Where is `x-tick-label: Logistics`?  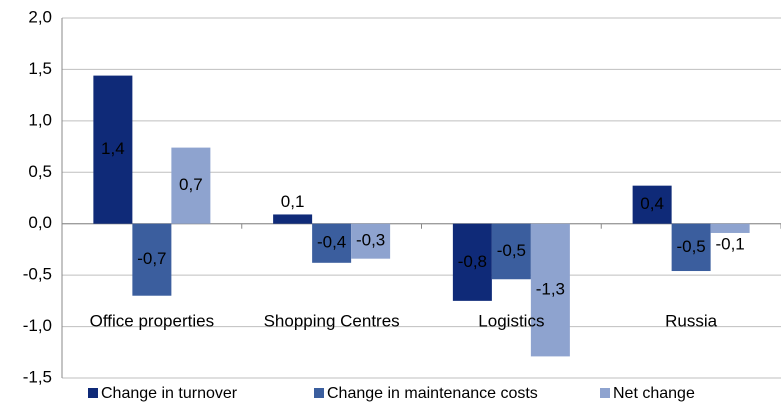 x-tick-label: Logistics is located at coordinates (511, 320).